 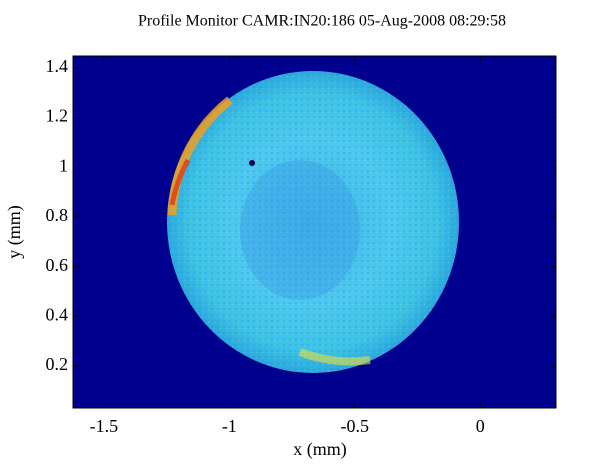 What do you see at coordinates (57, 66) in the screenshot?
I see `y-tick-label: 1.4` at bounding box center [57, 66].